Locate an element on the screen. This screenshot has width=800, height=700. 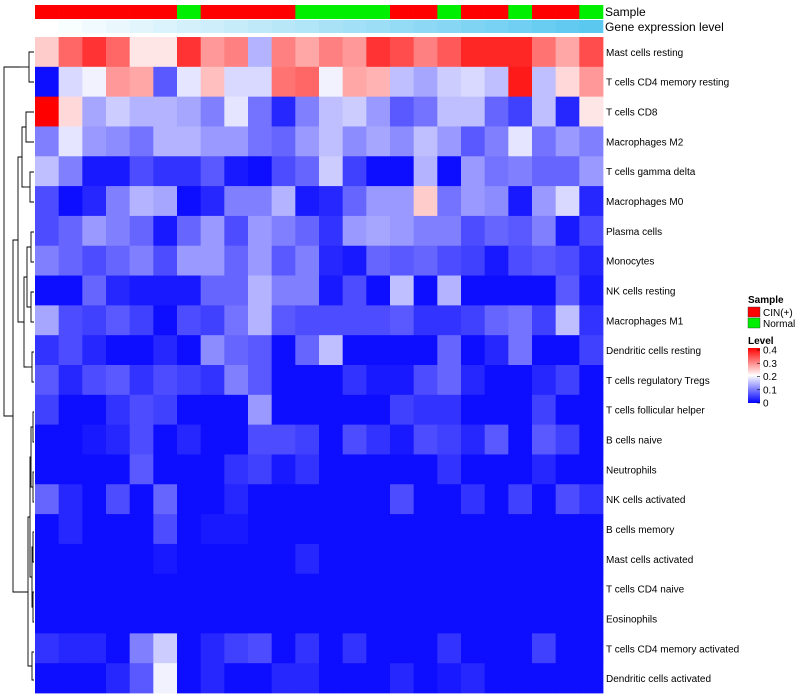
legend-level-ticks: 0.4 0.3 0.2 0.1 0 is located at coordinates (767, 378).